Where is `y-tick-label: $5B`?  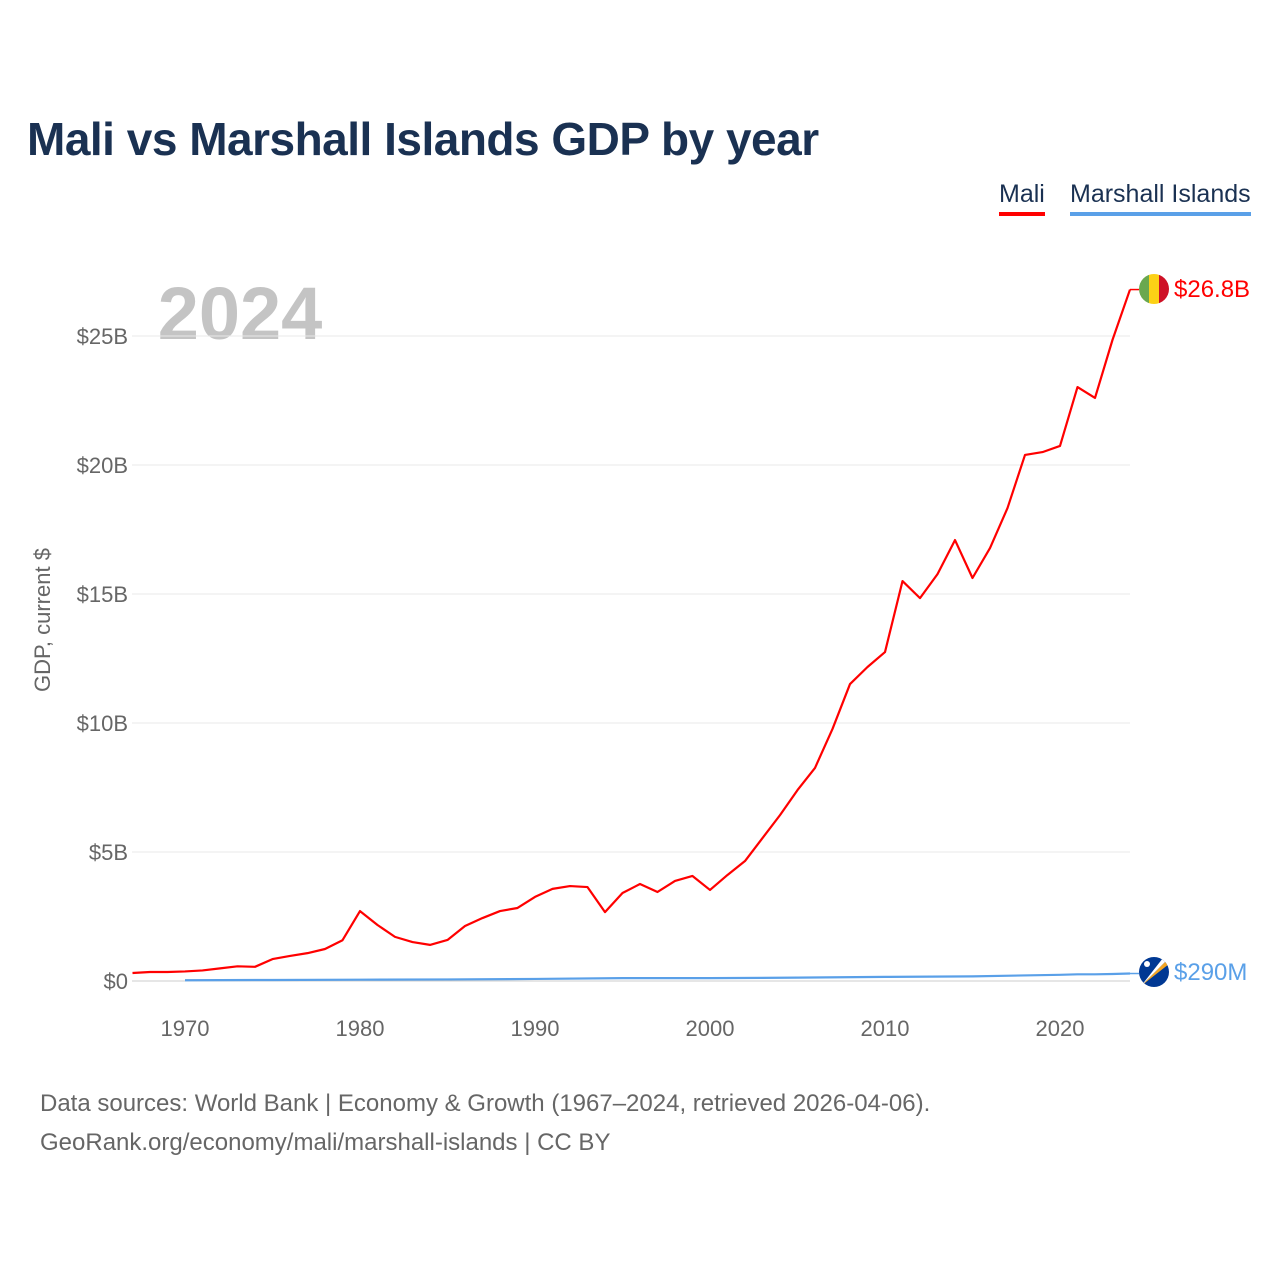
y-tick-label: $5B is located at coordinates (108, 852).